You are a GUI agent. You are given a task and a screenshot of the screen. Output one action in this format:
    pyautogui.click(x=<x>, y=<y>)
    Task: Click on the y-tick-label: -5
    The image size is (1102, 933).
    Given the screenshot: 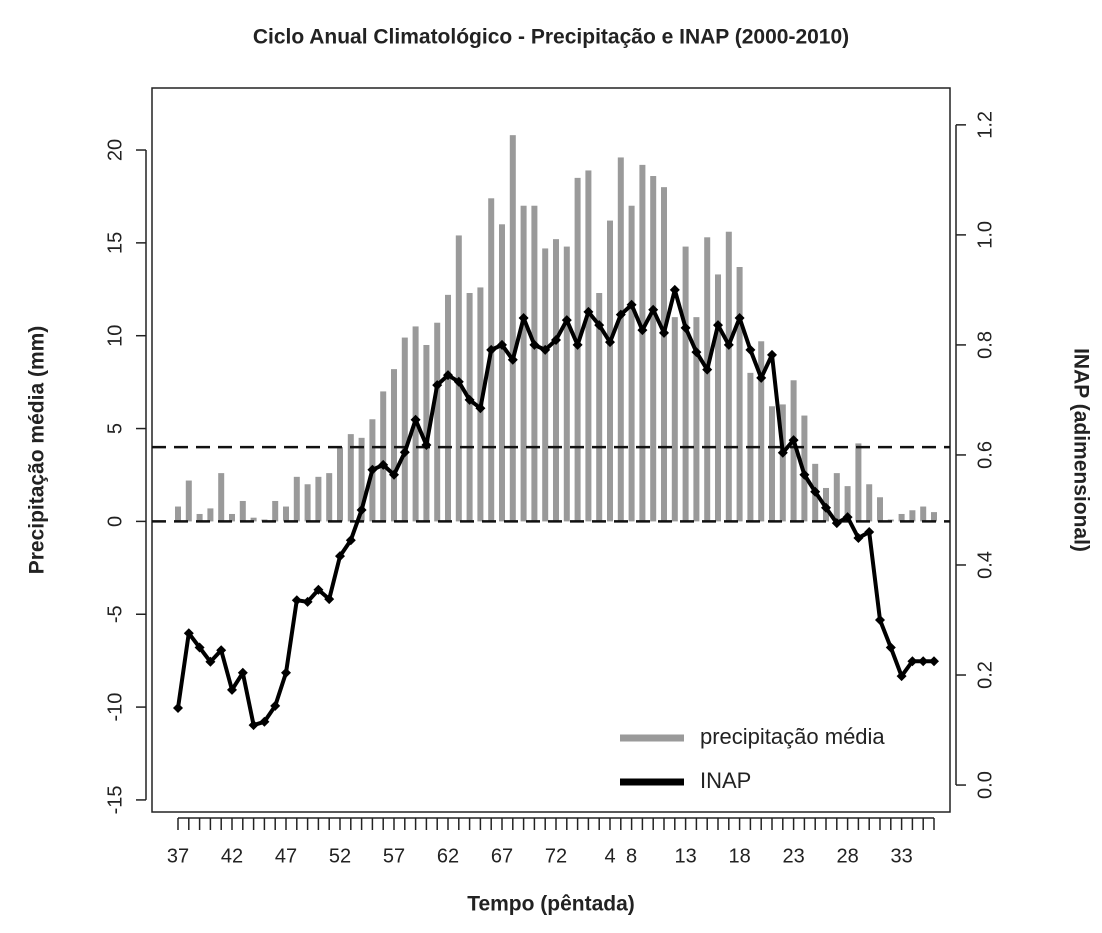 What is the action you would take?
    pyautogui.click(x=115, y=614)
    